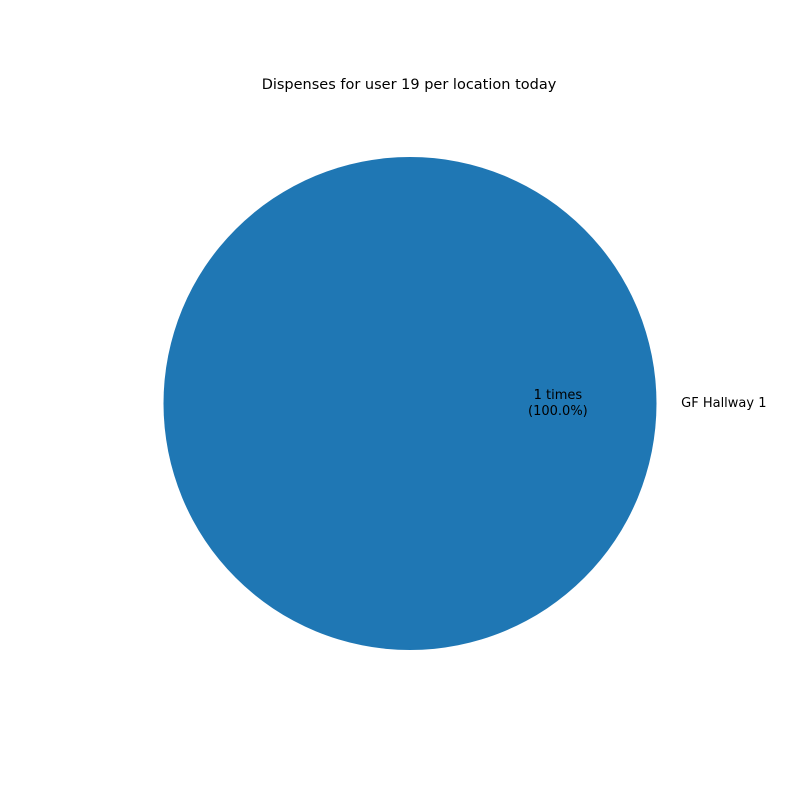 The width and height of the screenshot is (800, 800). What do you see at coordinates (558, 395) in the screenshot?
I see `slice-value-label: 1 times` at bounding box center [558, 395].